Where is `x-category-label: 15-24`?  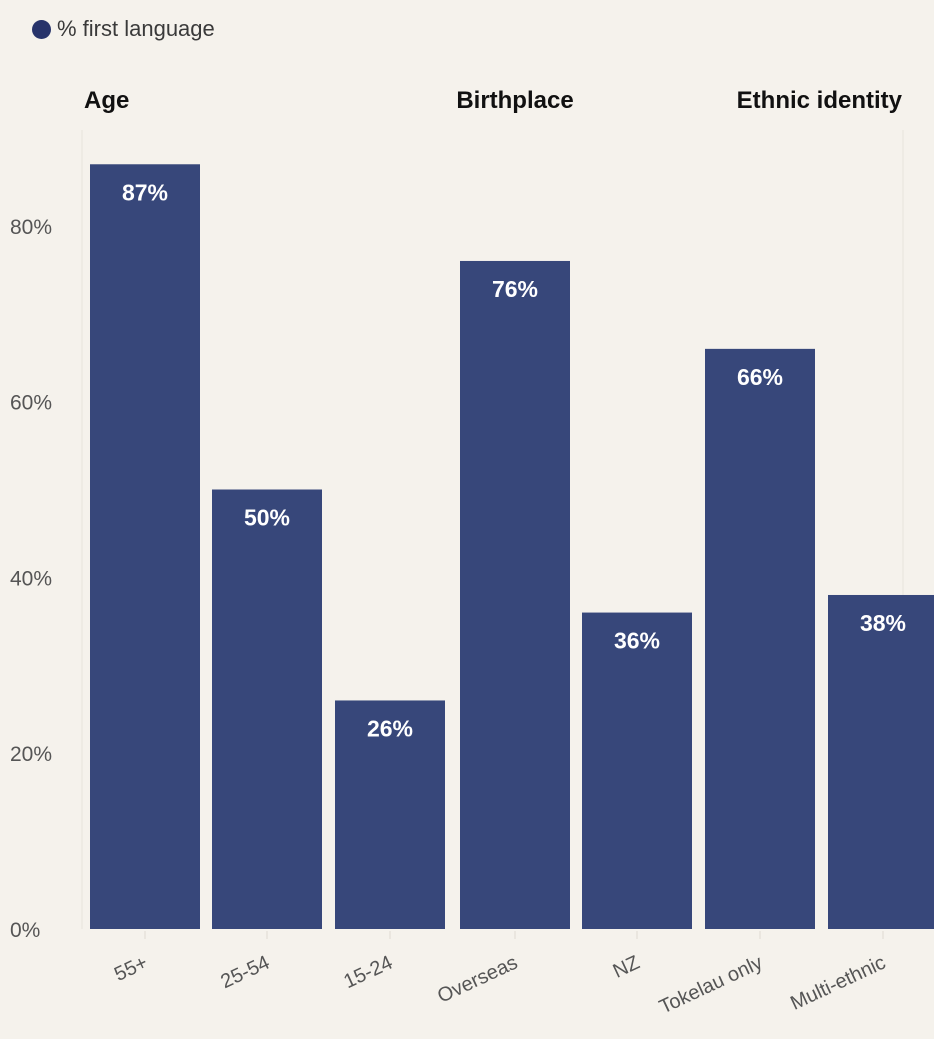
x-category-label: 15-24 is located at coordinates (368, 973).